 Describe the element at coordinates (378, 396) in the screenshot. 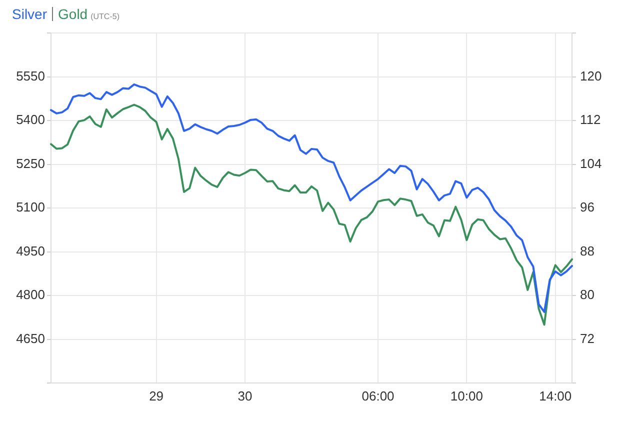

I see `x-tick-label: 06:00` at that location.